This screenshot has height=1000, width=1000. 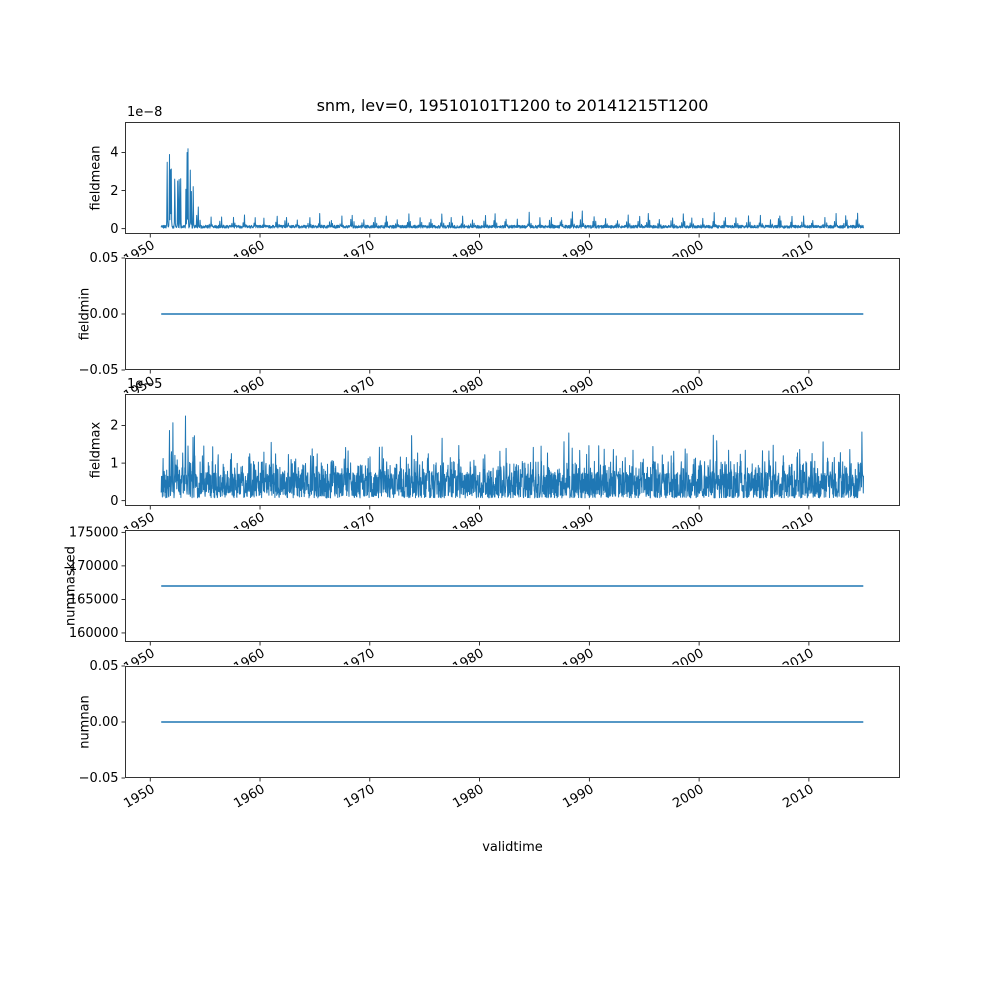 I want to click on plot-area-fieldmax: 0 1 2, so click(x=505, y=452).